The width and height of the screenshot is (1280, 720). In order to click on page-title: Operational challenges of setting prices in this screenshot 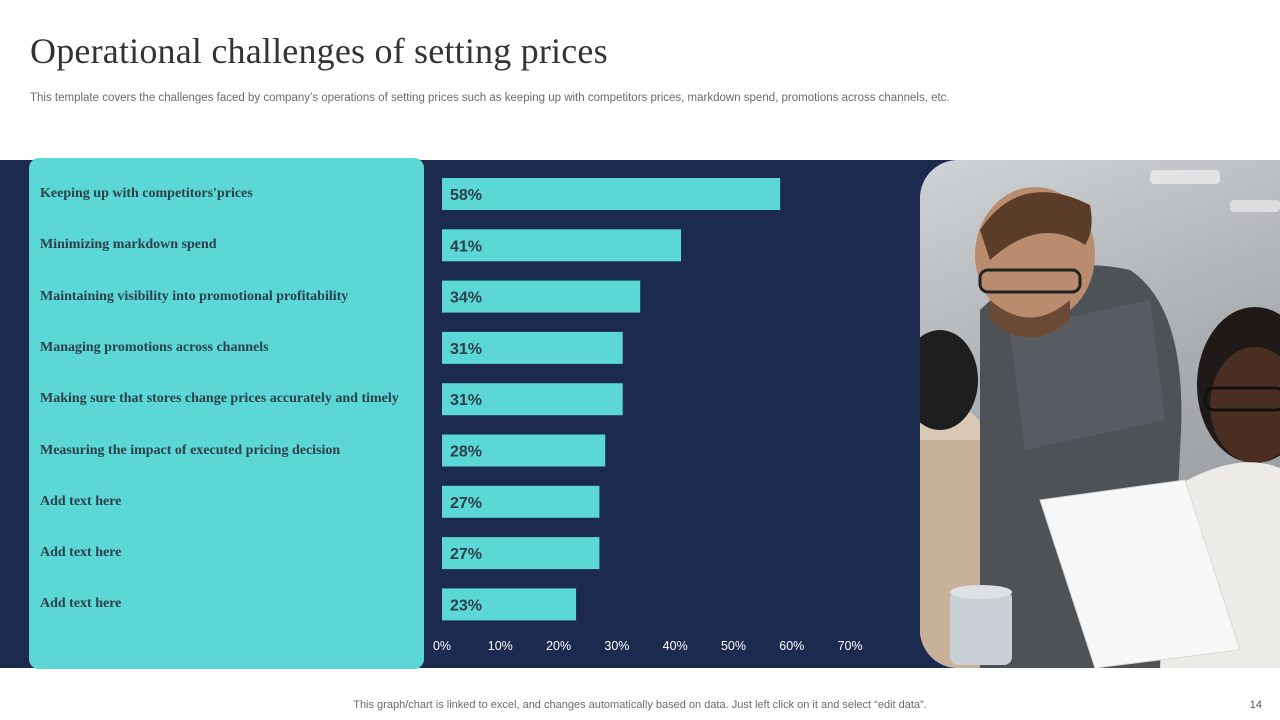, I will do `click(319, 51)`.